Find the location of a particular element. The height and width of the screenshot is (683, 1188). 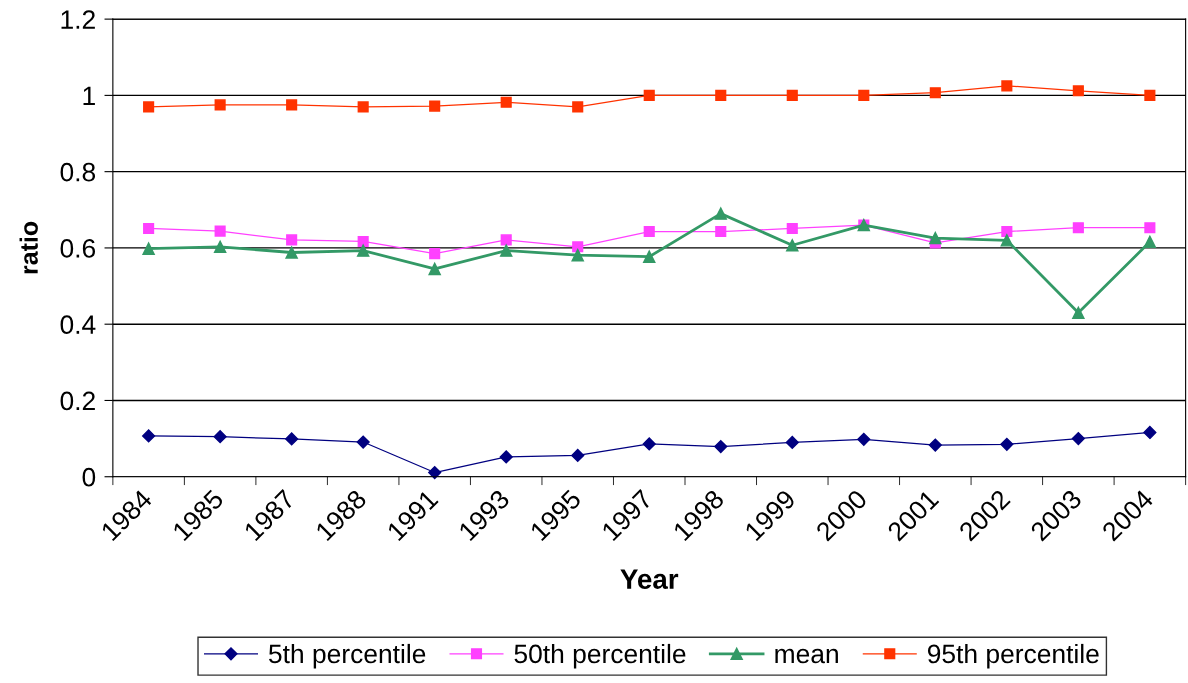

legend-label: 95th percentile is located at coordinates (1013, 656).